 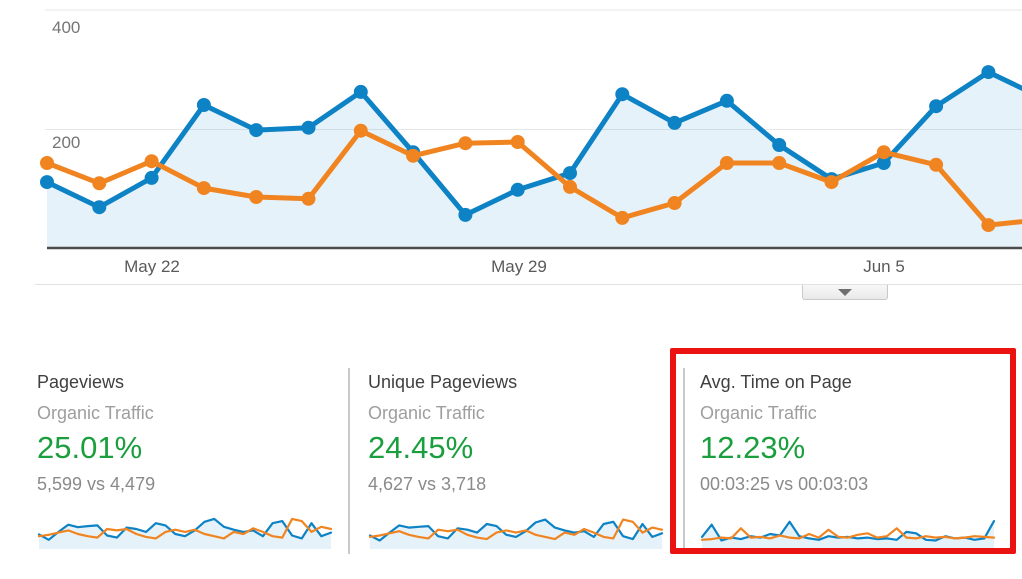 What do you see at coordinates (81, 382) in the screenshot?
I see `metric-card-title: Pageviews` at bounding box center [81, 382].